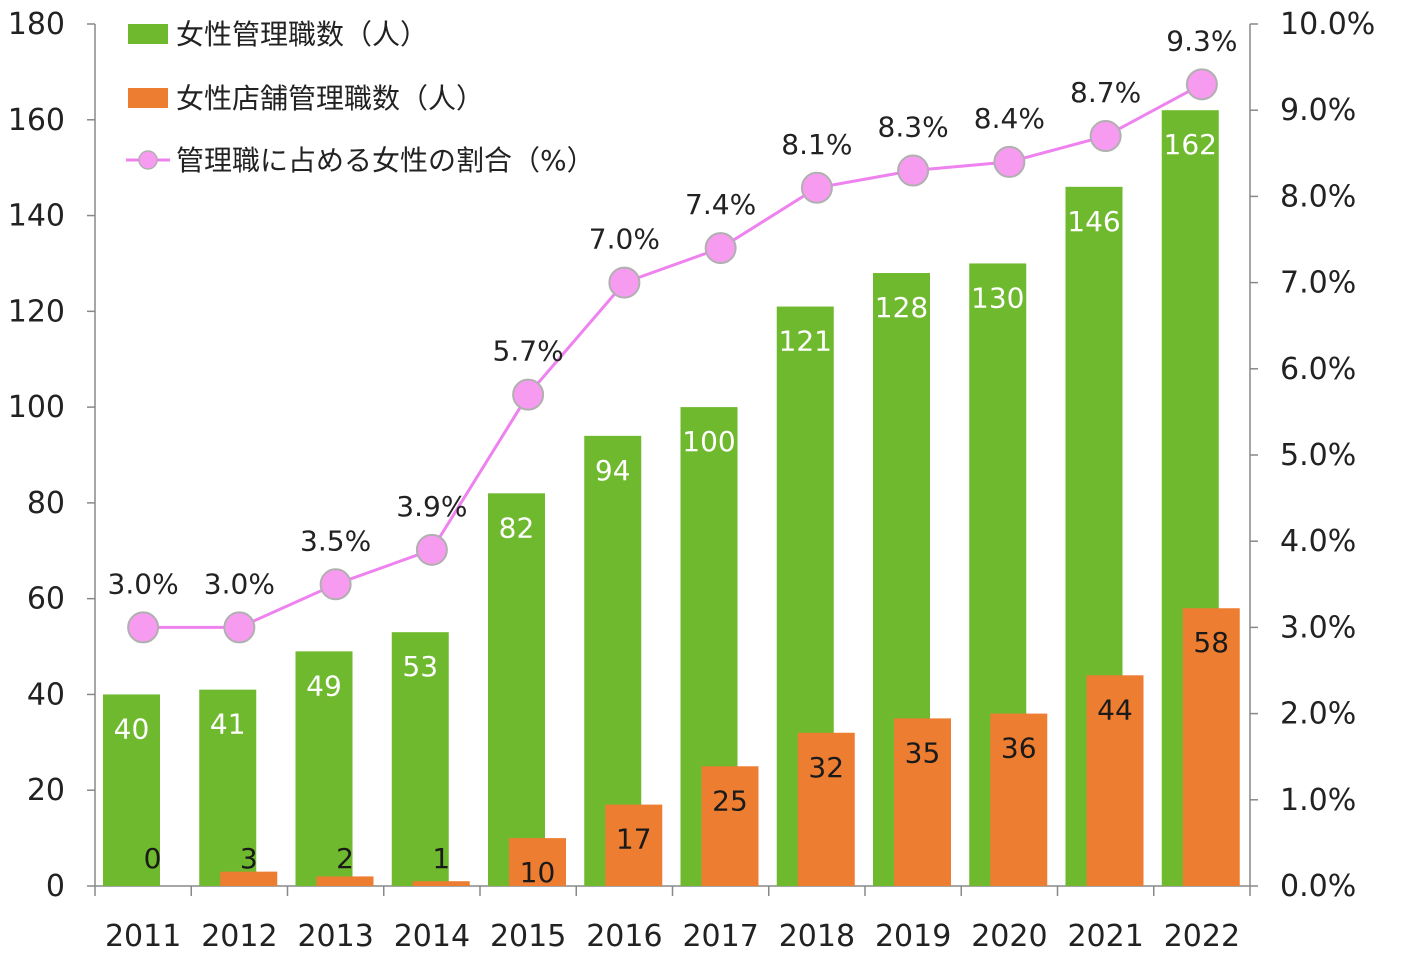 Image resolution: width=1424 pixels, height=963 pixels. What do you see at coordinates (46, 599) in the screenshot?
I see `left-tick-label: 60` at bounding box center [46, 599].